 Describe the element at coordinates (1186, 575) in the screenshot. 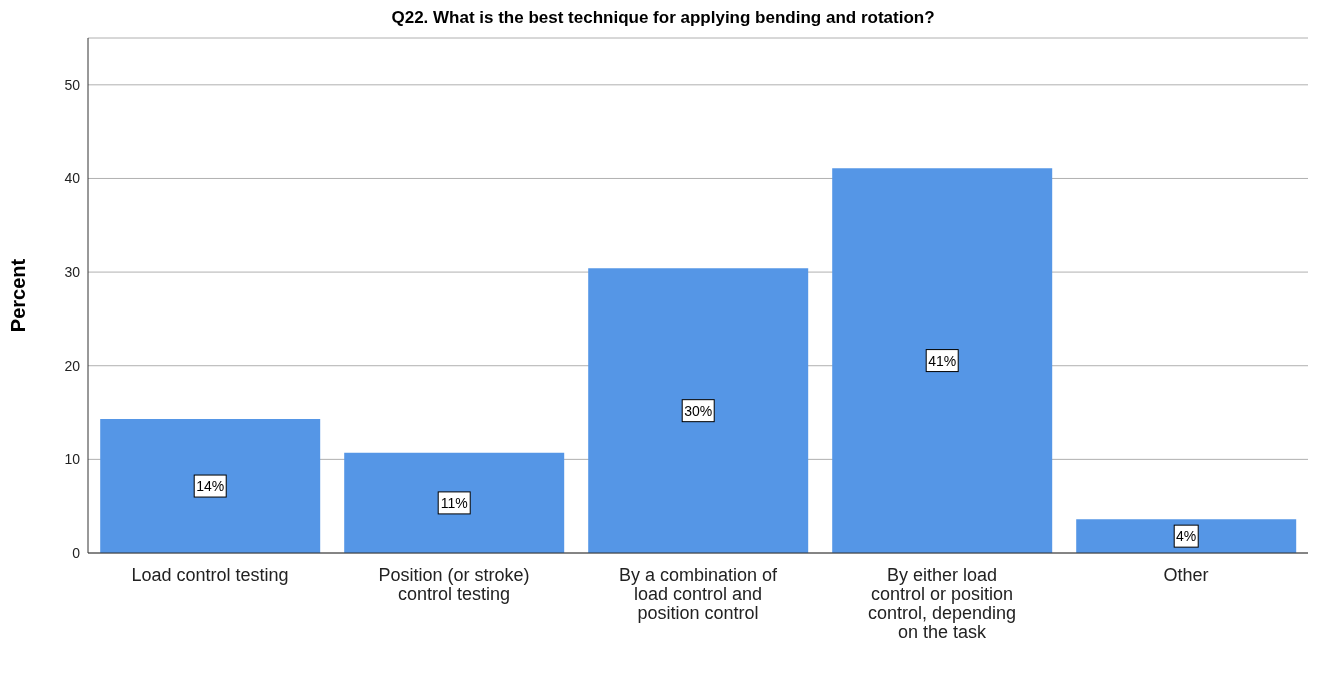

I see `x-tick-label: Other` at that location.